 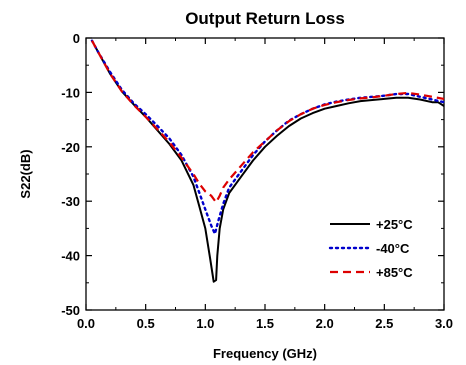 What do you see at coordinates (205, 323) in the screenshot?
I see `x-tick-label: 1.0` at bounding box center [205, 323].